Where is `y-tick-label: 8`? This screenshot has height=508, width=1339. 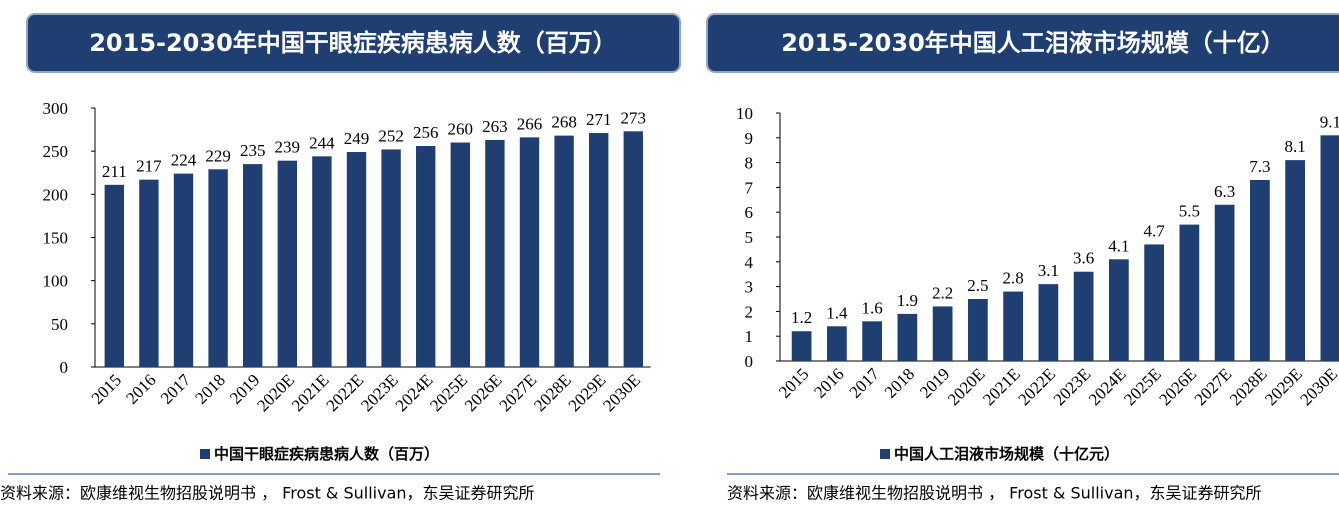 y-tick-label: 8 is located at coordinates (749, 163).